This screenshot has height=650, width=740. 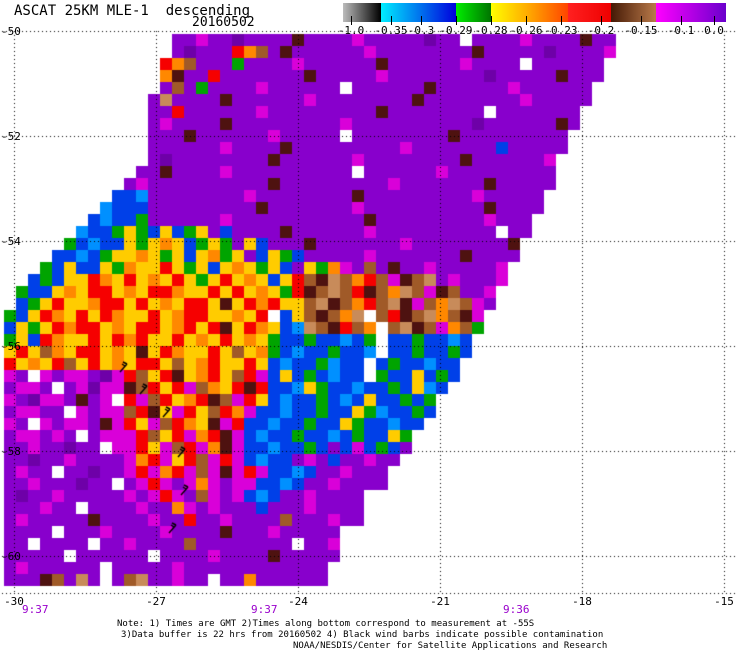 What do you see at coordinates (641, 30) in the screenshot?
I see `colorbar-tick-label: -0.15` at bounding box center [641, 30].